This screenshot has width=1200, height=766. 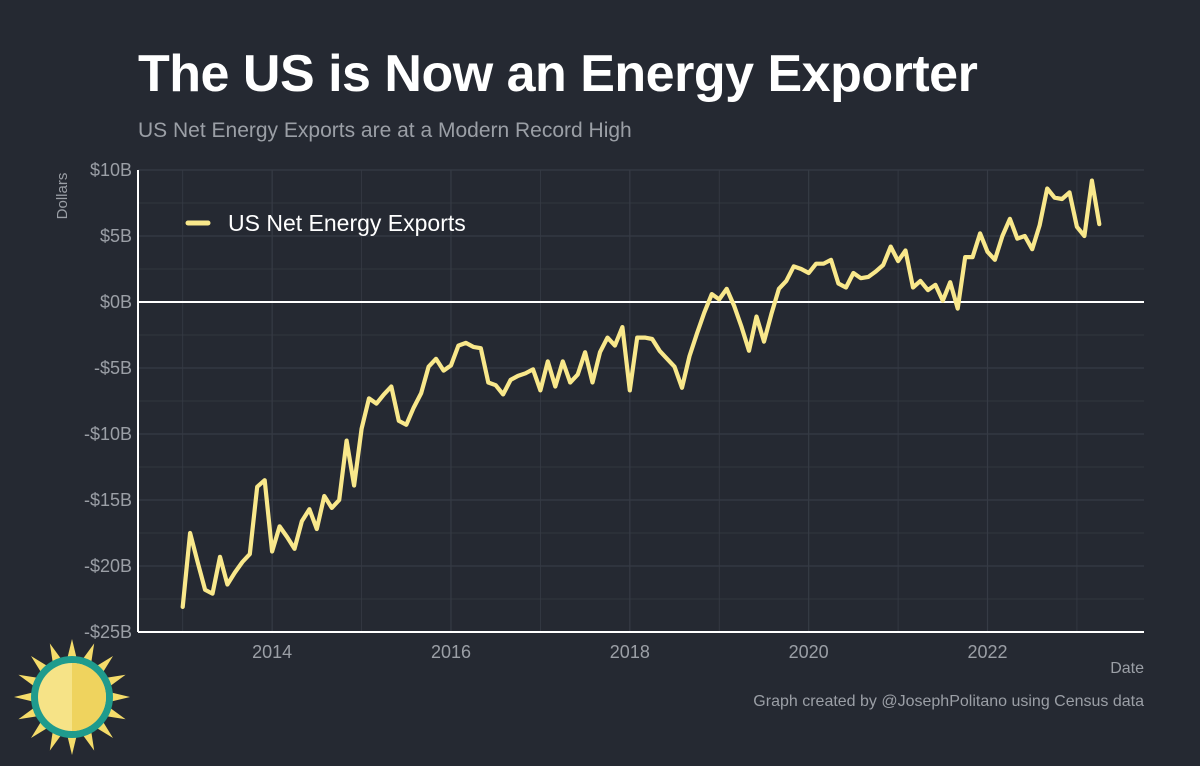 I want to click on y-tick-label: $10B, so click(x=111, y=170).